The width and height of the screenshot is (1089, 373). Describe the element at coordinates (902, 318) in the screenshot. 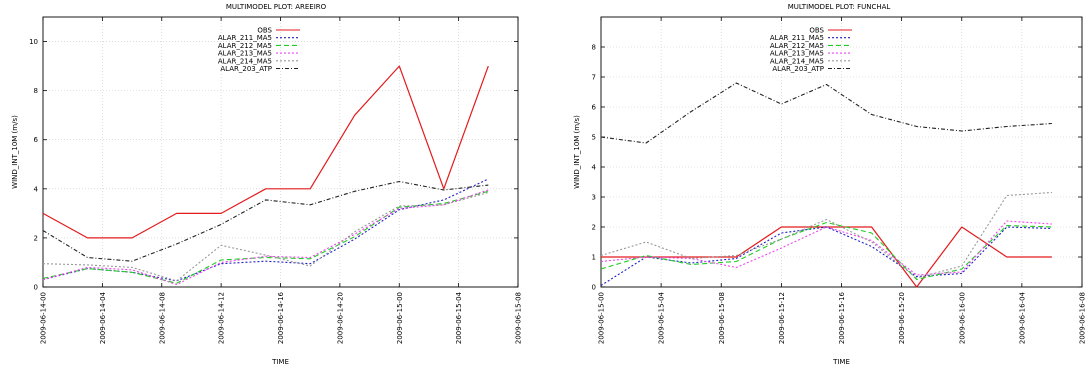

I see `x-tick-label: 2009-06-15-20` at that location.